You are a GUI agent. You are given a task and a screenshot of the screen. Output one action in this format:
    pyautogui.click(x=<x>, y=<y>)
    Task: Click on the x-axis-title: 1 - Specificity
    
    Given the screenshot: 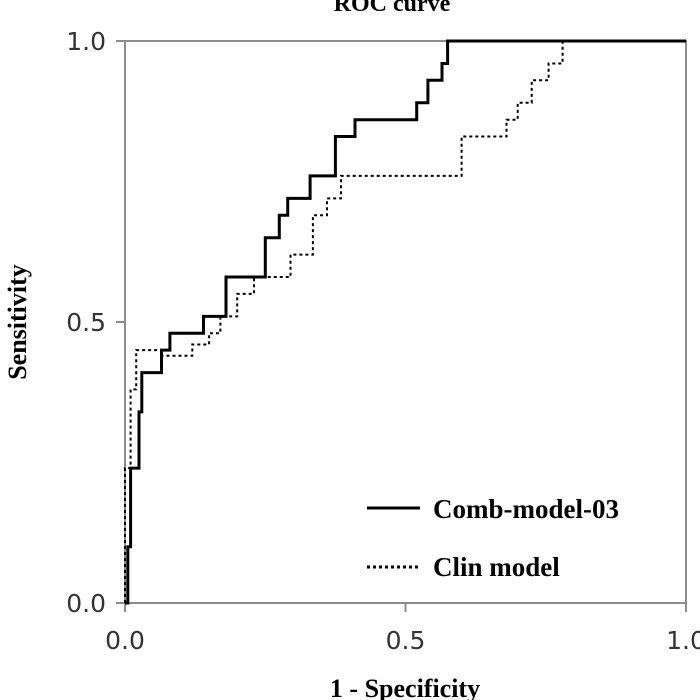 What is the action you would take?
    pyautogui.click(x=405, y=687)
    